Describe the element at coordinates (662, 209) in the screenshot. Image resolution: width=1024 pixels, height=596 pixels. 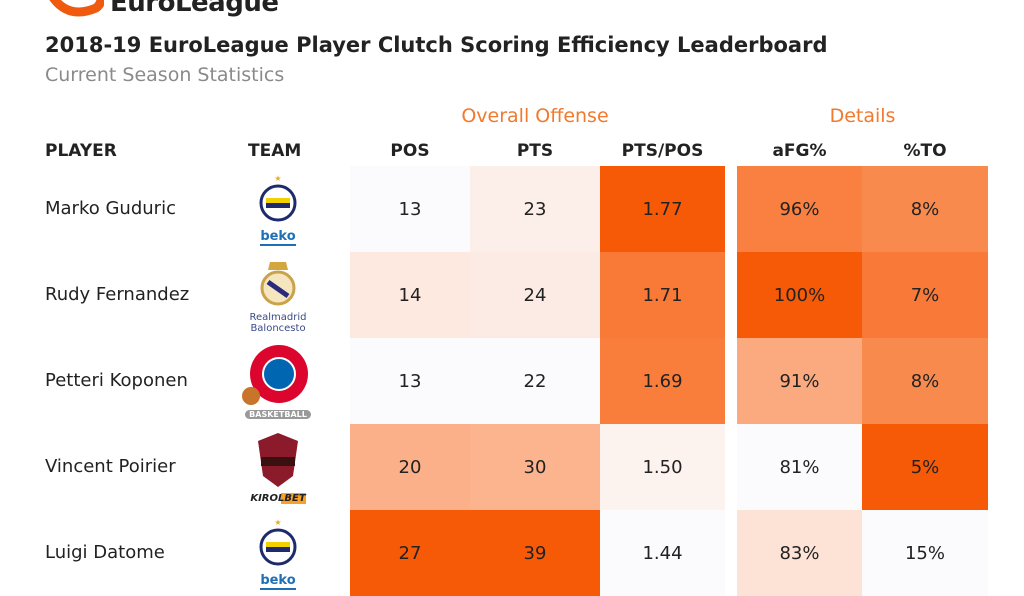
I see `cell-pts-pos: 1.77` at that location.